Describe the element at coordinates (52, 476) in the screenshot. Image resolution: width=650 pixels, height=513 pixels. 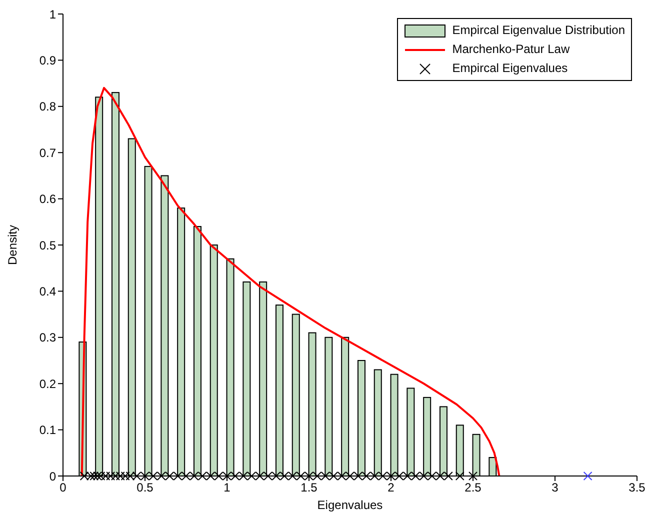
I see `y-tick-label: 0` at that location.